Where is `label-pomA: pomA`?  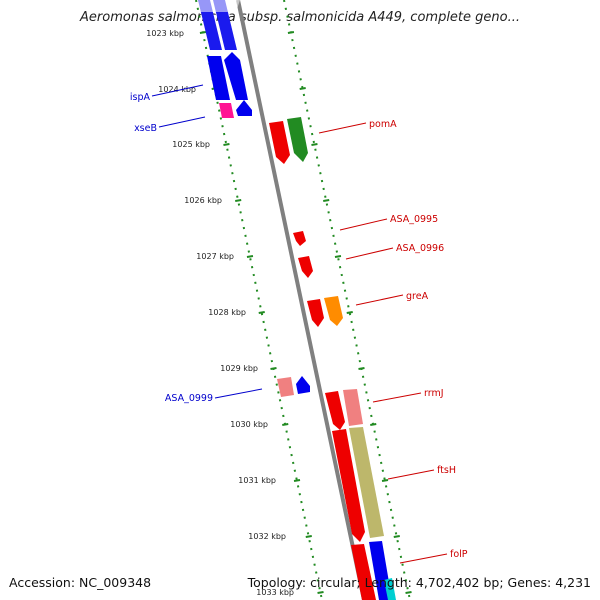
label-pomA: pomA is located at coordinates (357, 126).